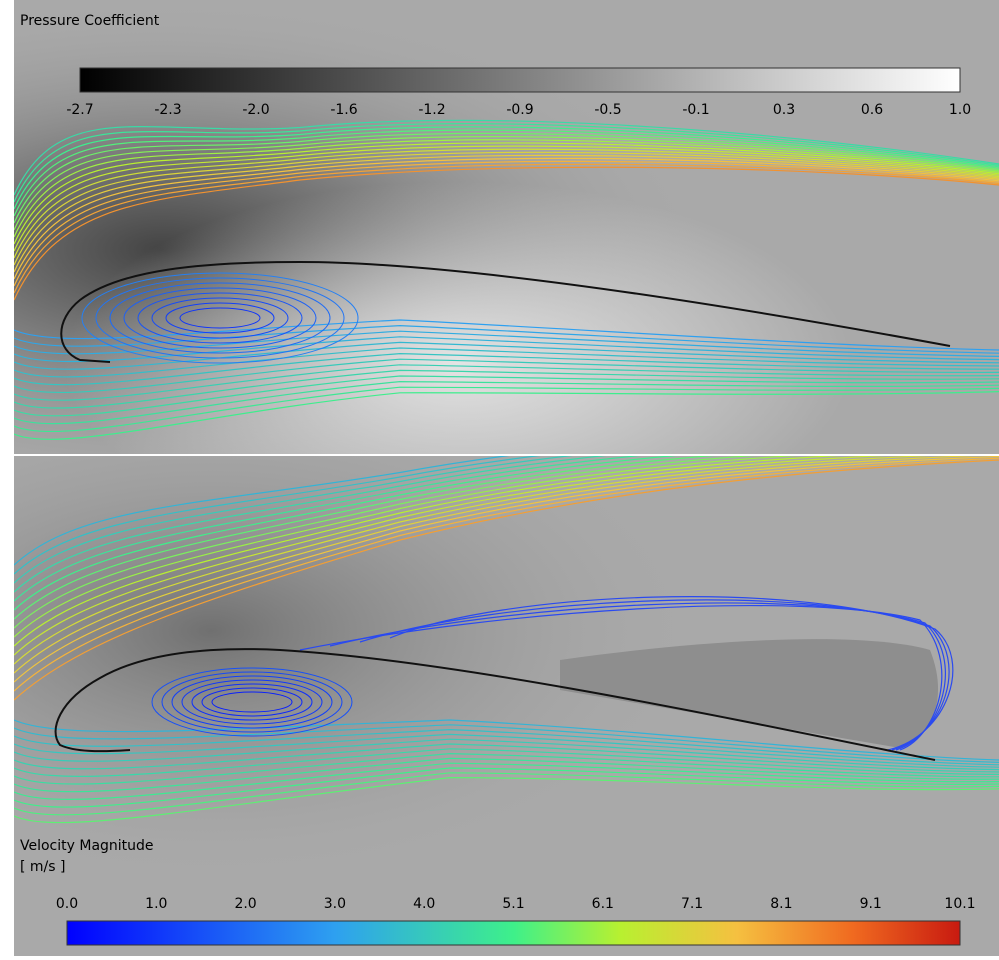 This screenshot has height=960, width=999. What do you see at coordinates (872, 110) in the screenshot?
I see `colorbar-tick-label: 0.6` at bounding box center [872, 110].